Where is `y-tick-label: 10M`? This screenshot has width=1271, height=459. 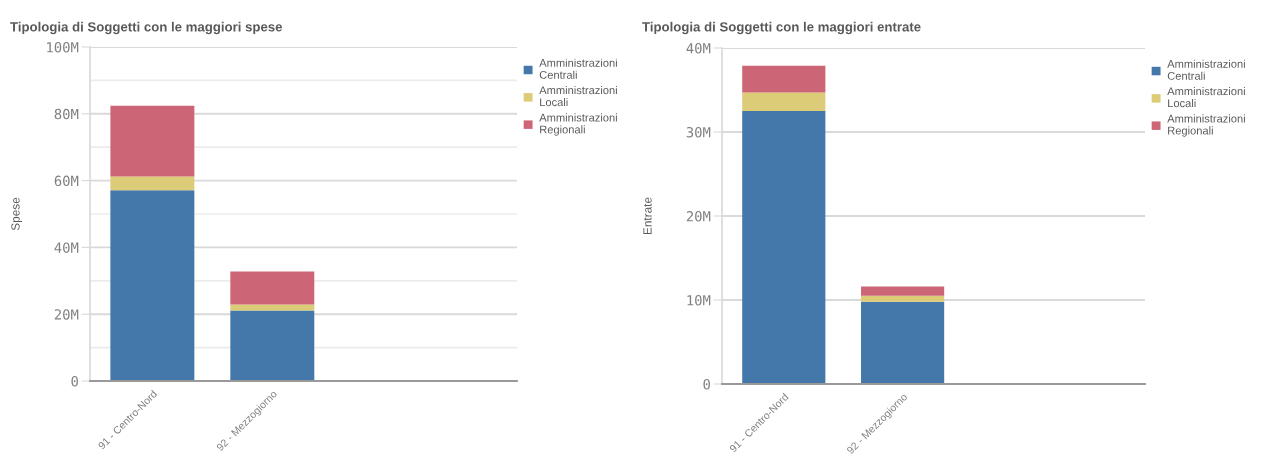
y-tick-label: 10M is located at coordinates (699, 300).